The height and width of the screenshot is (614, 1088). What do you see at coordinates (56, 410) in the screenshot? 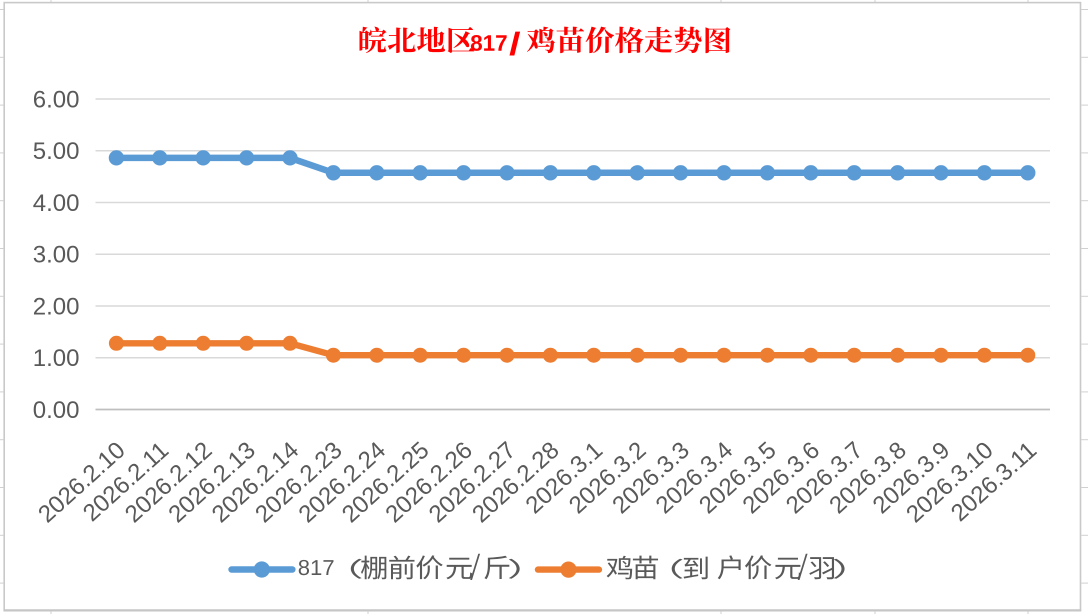
I see `svg-text: 0.00` at bounding box center [56, 410].